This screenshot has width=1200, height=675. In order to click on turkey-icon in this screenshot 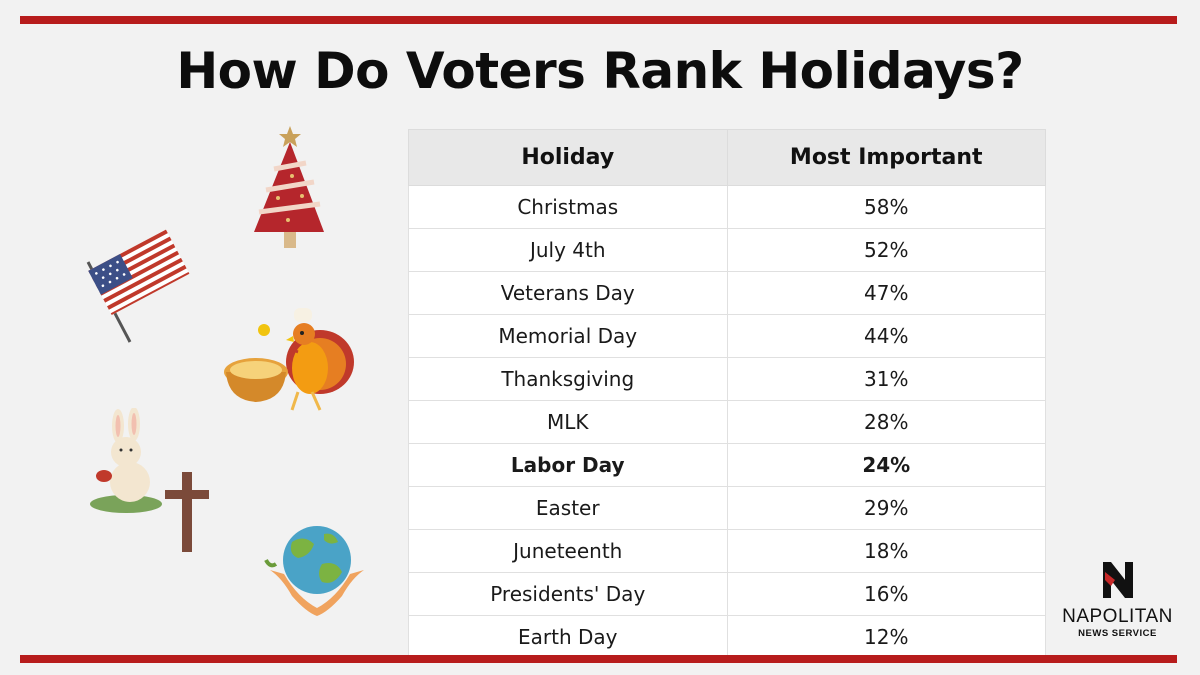, I will do `click(289, 359)`.